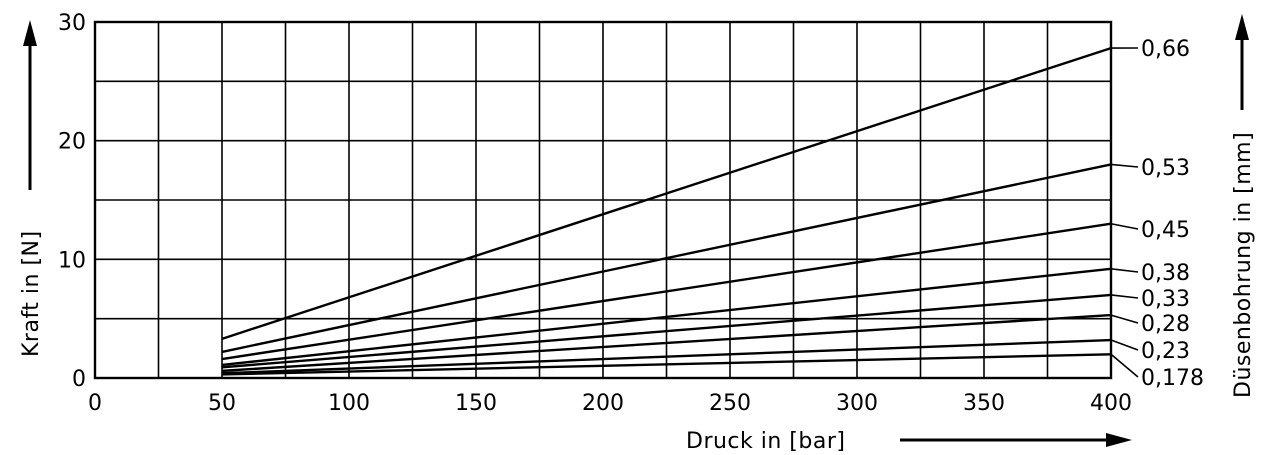  What do you see at coordinates (72, 142) in the screenshot?
I see `y-tick-label: 20` at bounding box center [72, 142].